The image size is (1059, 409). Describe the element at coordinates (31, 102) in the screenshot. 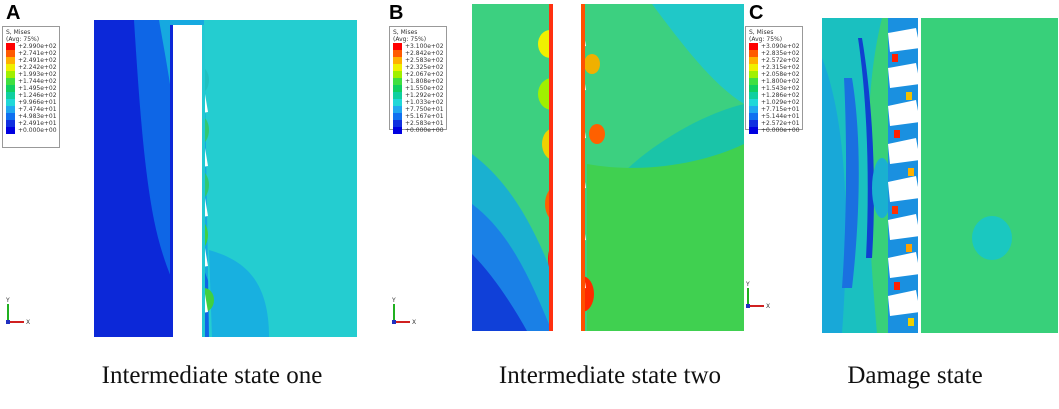

I see `legend-row: +9.966e+01` at that location.